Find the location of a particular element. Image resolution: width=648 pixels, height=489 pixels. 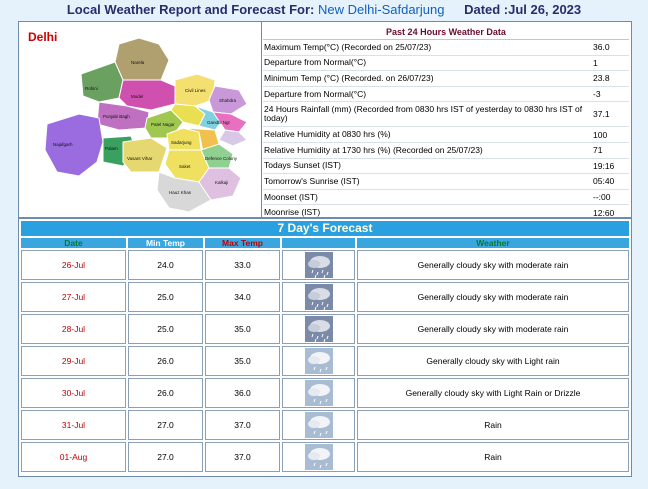

past-row: Relative Humidity at 0830 hrs (%) 100 is located at coordinates (446, 135).